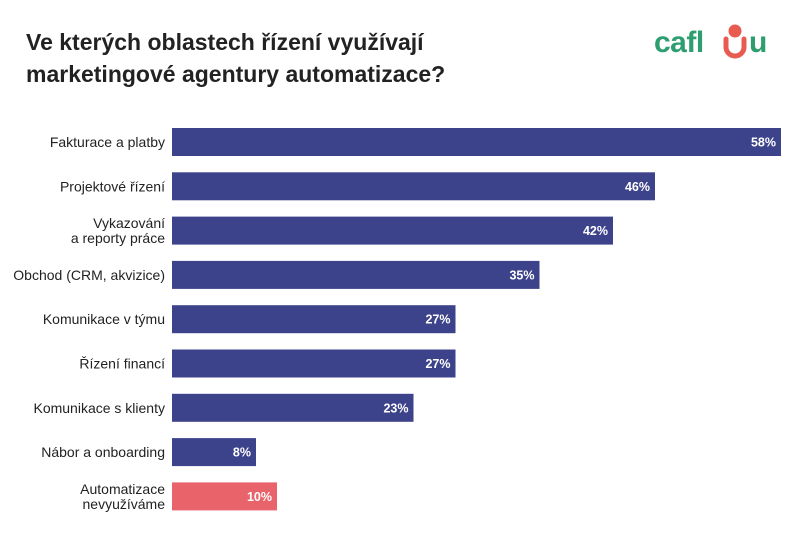  I want to click on caflou-logo-text-u: u, so click(758, 42).